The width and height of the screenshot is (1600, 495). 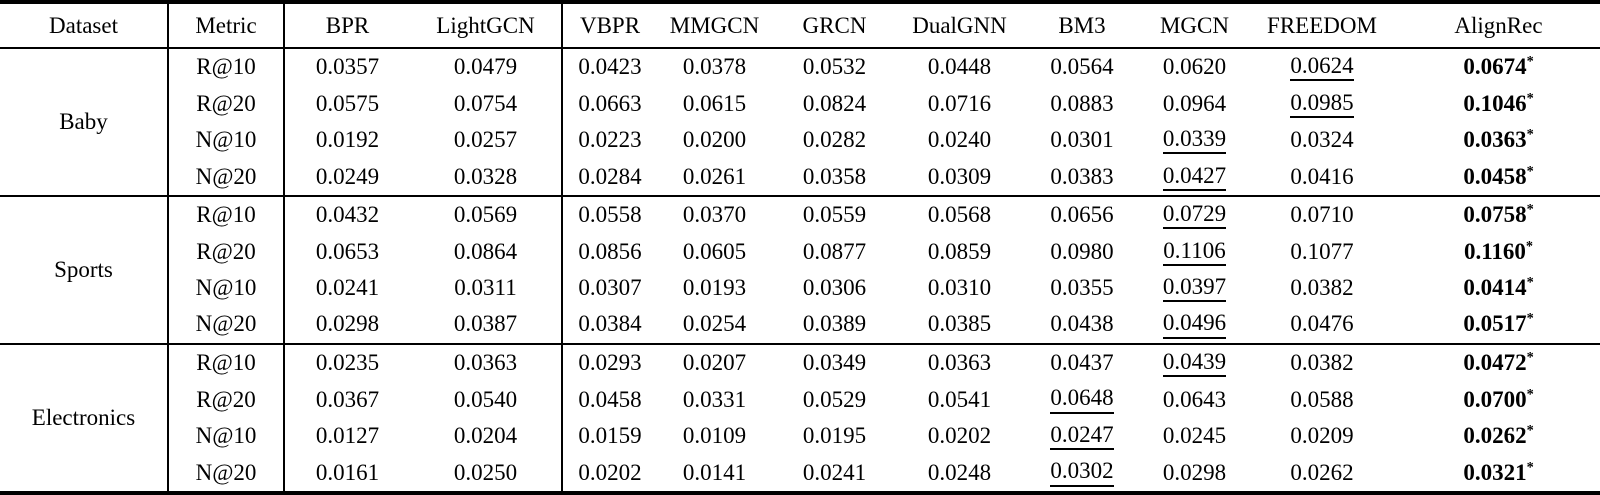 I want to click on value-cell: 0.0257, so click(x=486, y=140).